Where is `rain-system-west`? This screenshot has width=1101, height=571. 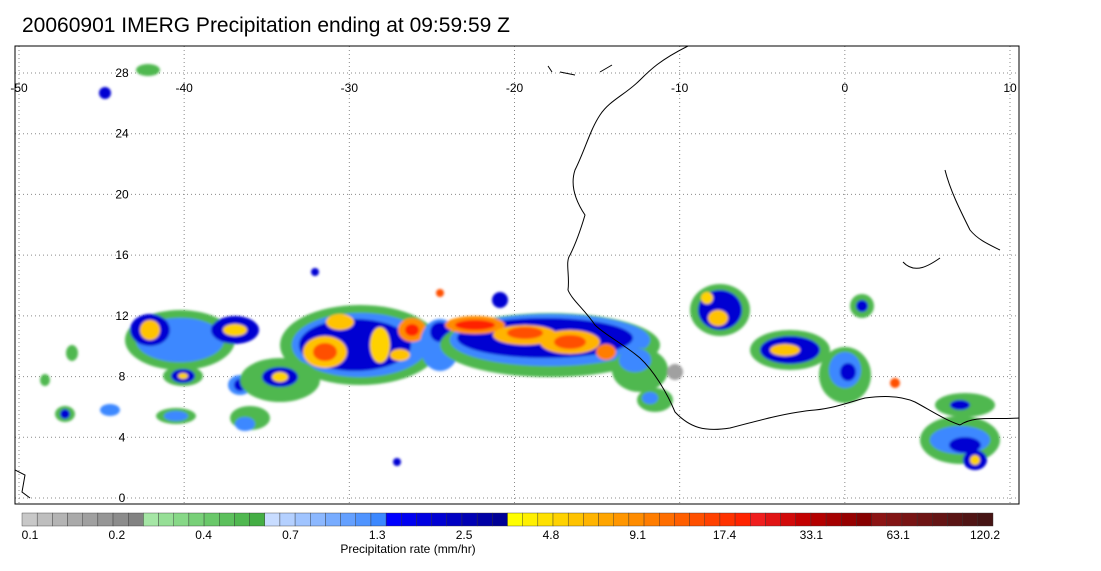 rain-system-west is located at coordinates (162, 370).